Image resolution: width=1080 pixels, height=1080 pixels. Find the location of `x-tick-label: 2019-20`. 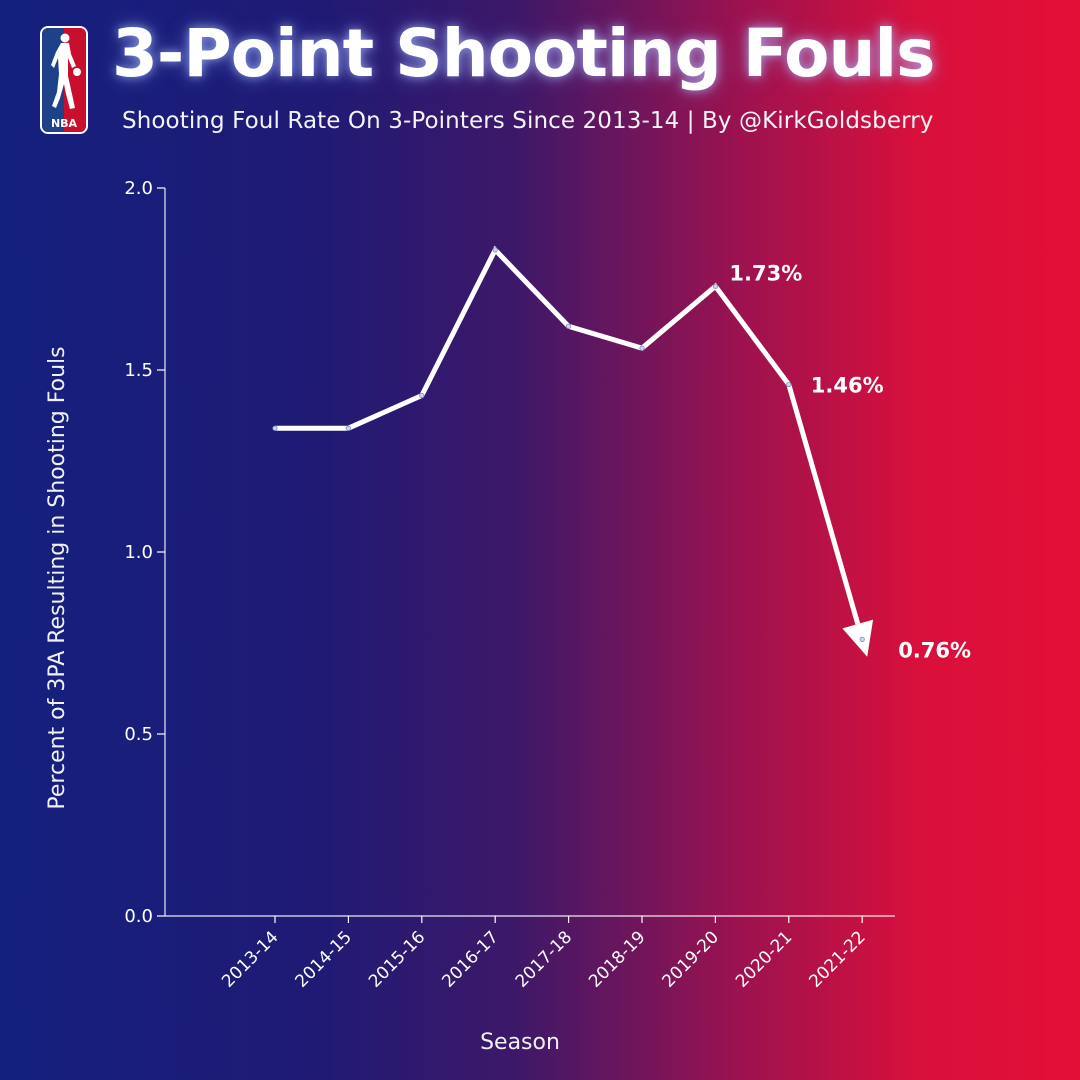

x-tick-label: 2019-20 is located at coordinates (691, 959).